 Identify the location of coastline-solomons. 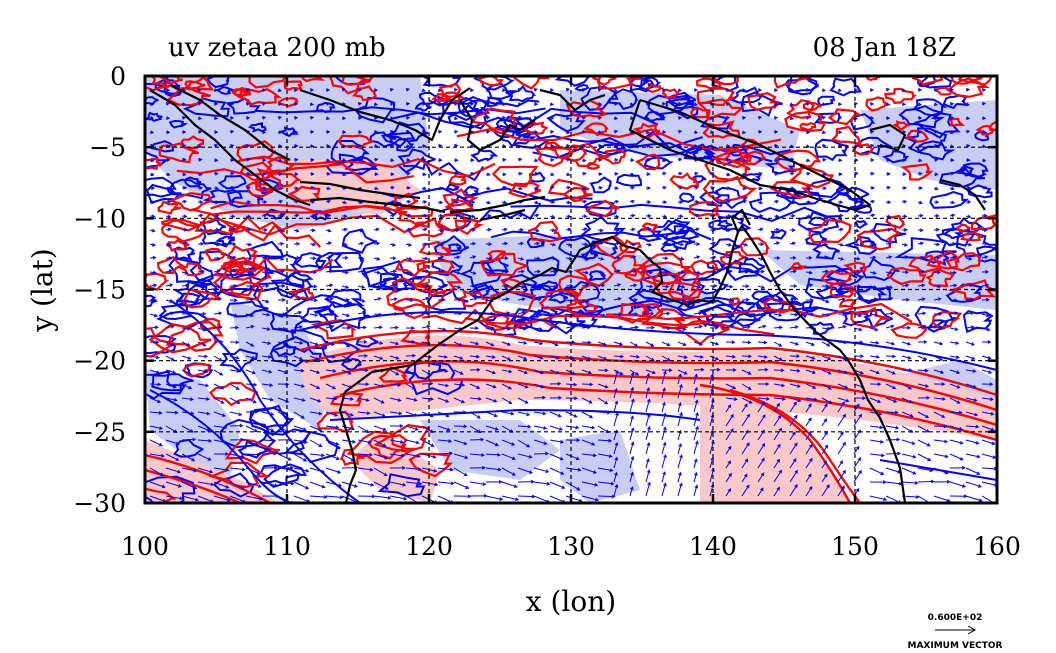
(962, 194).